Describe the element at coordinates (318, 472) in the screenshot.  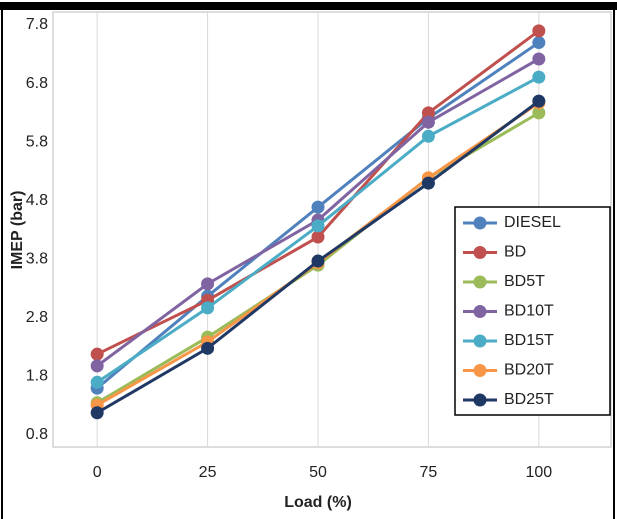
I see `x-tick-label: 50` at that location.